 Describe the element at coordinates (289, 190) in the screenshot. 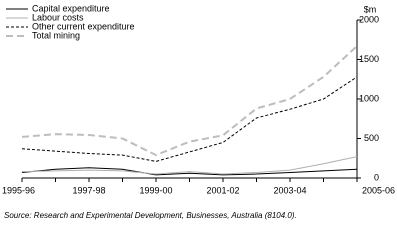

I see `x-tick-label: 2003-04` at that location.